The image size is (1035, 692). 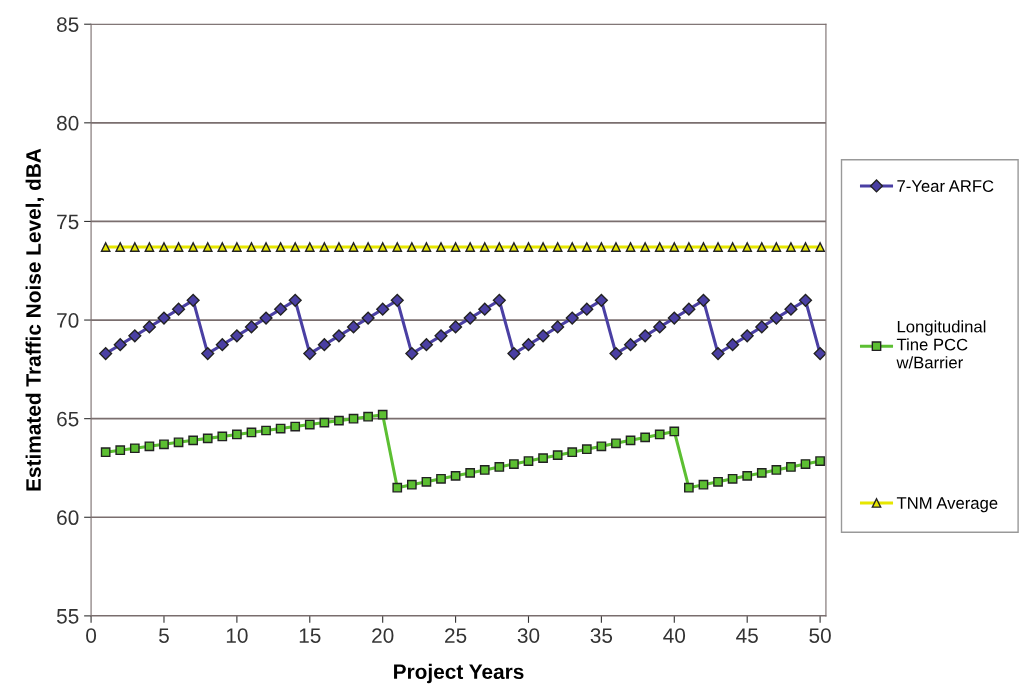 I want to click on x-tick-label: 30, so click(x=528, y=635).